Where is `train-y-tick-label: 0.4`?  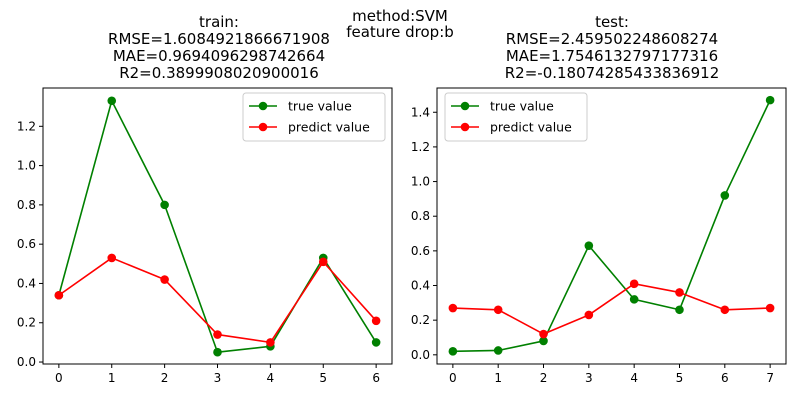
train-y-tick-label: 0.4 is located at coordinates (26, 283).